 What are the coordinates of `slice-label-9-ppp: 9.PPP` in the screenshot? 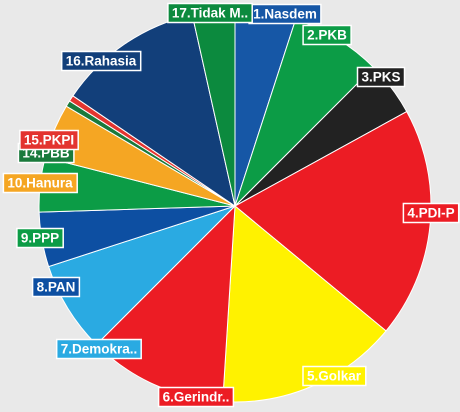 It's located at (40, 238).